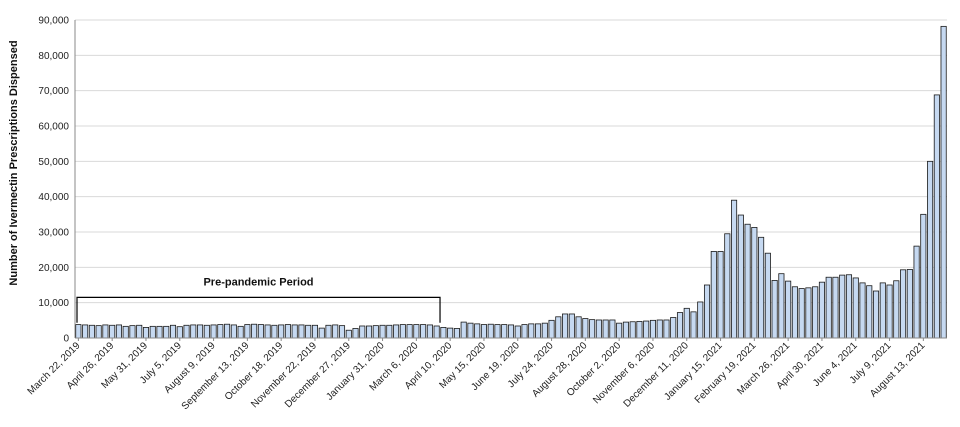  Describe the element at coordinates (624, 373) in the screenshot. I see `x-tick-label: November 6, 2020` at that location.